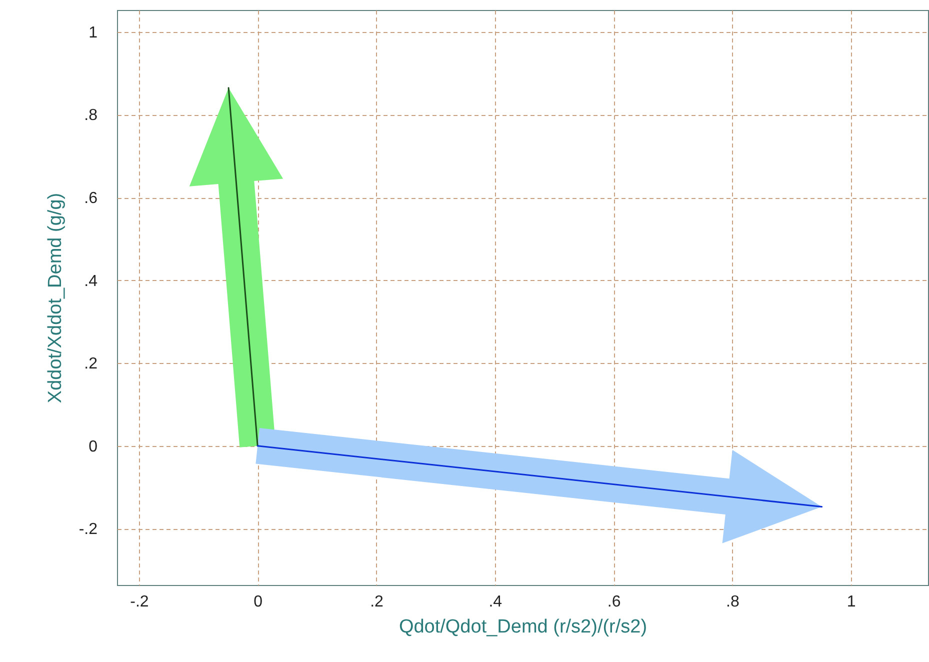  I want to click on x-tick-label: -.2, so click(139, 602).